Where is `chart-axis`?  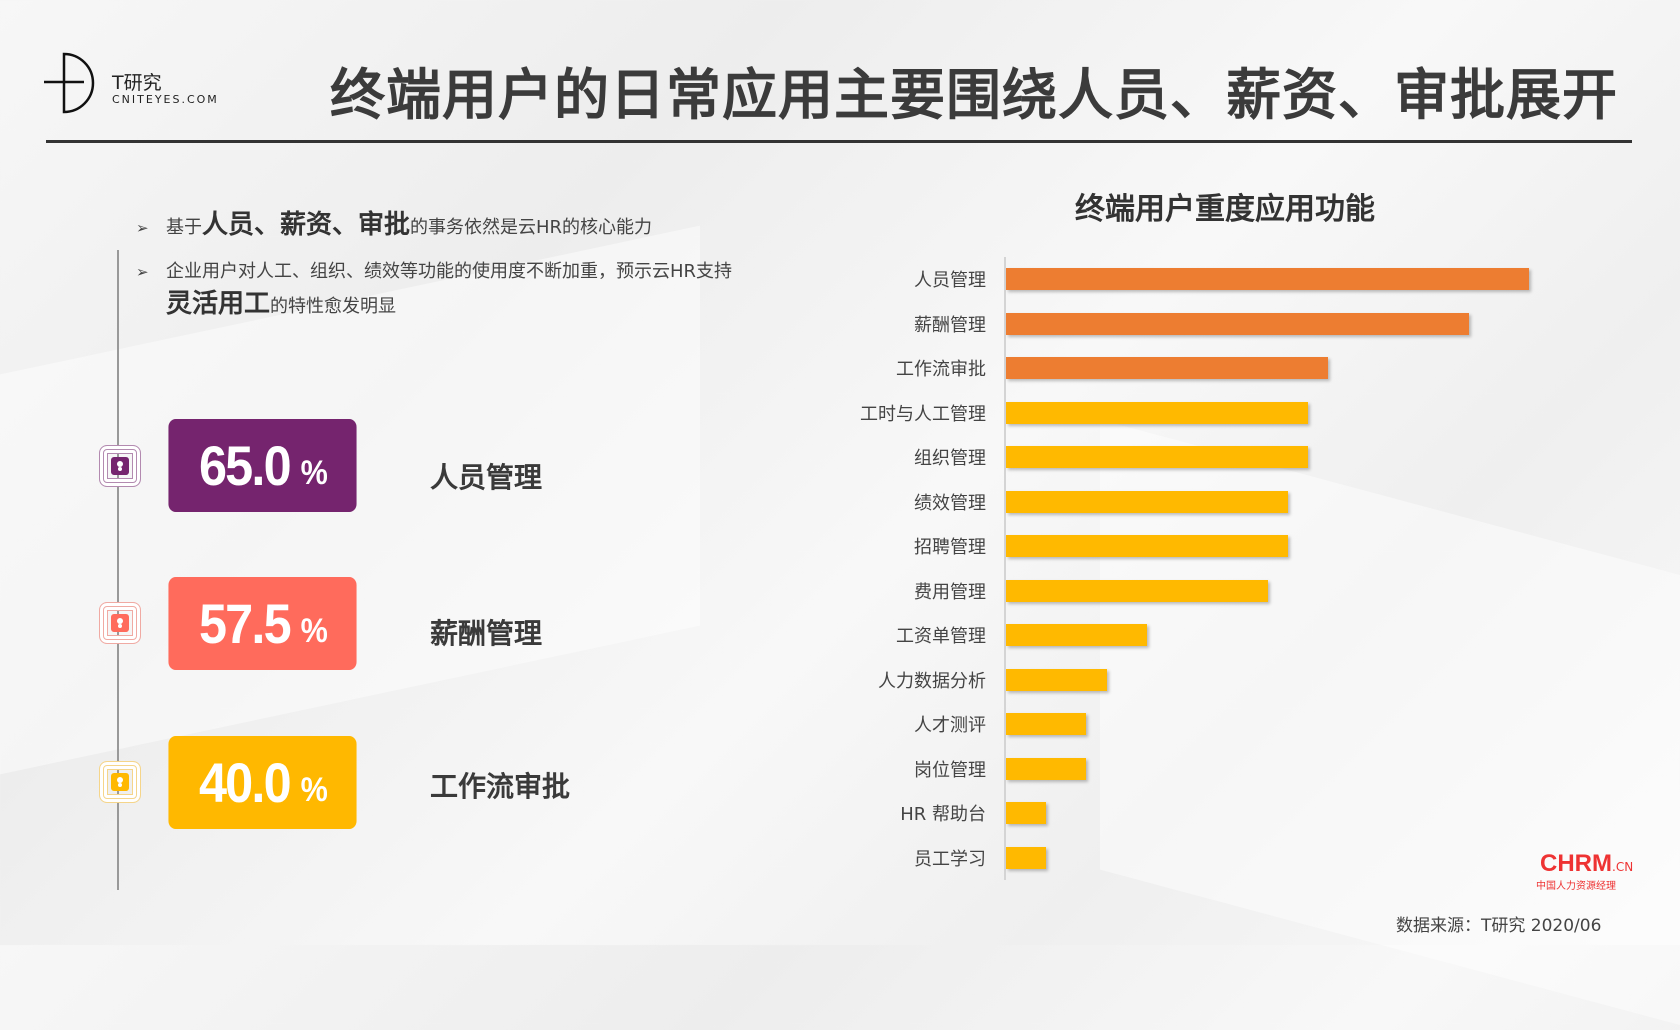
chart-axis is located at coordinates (1005, 568).